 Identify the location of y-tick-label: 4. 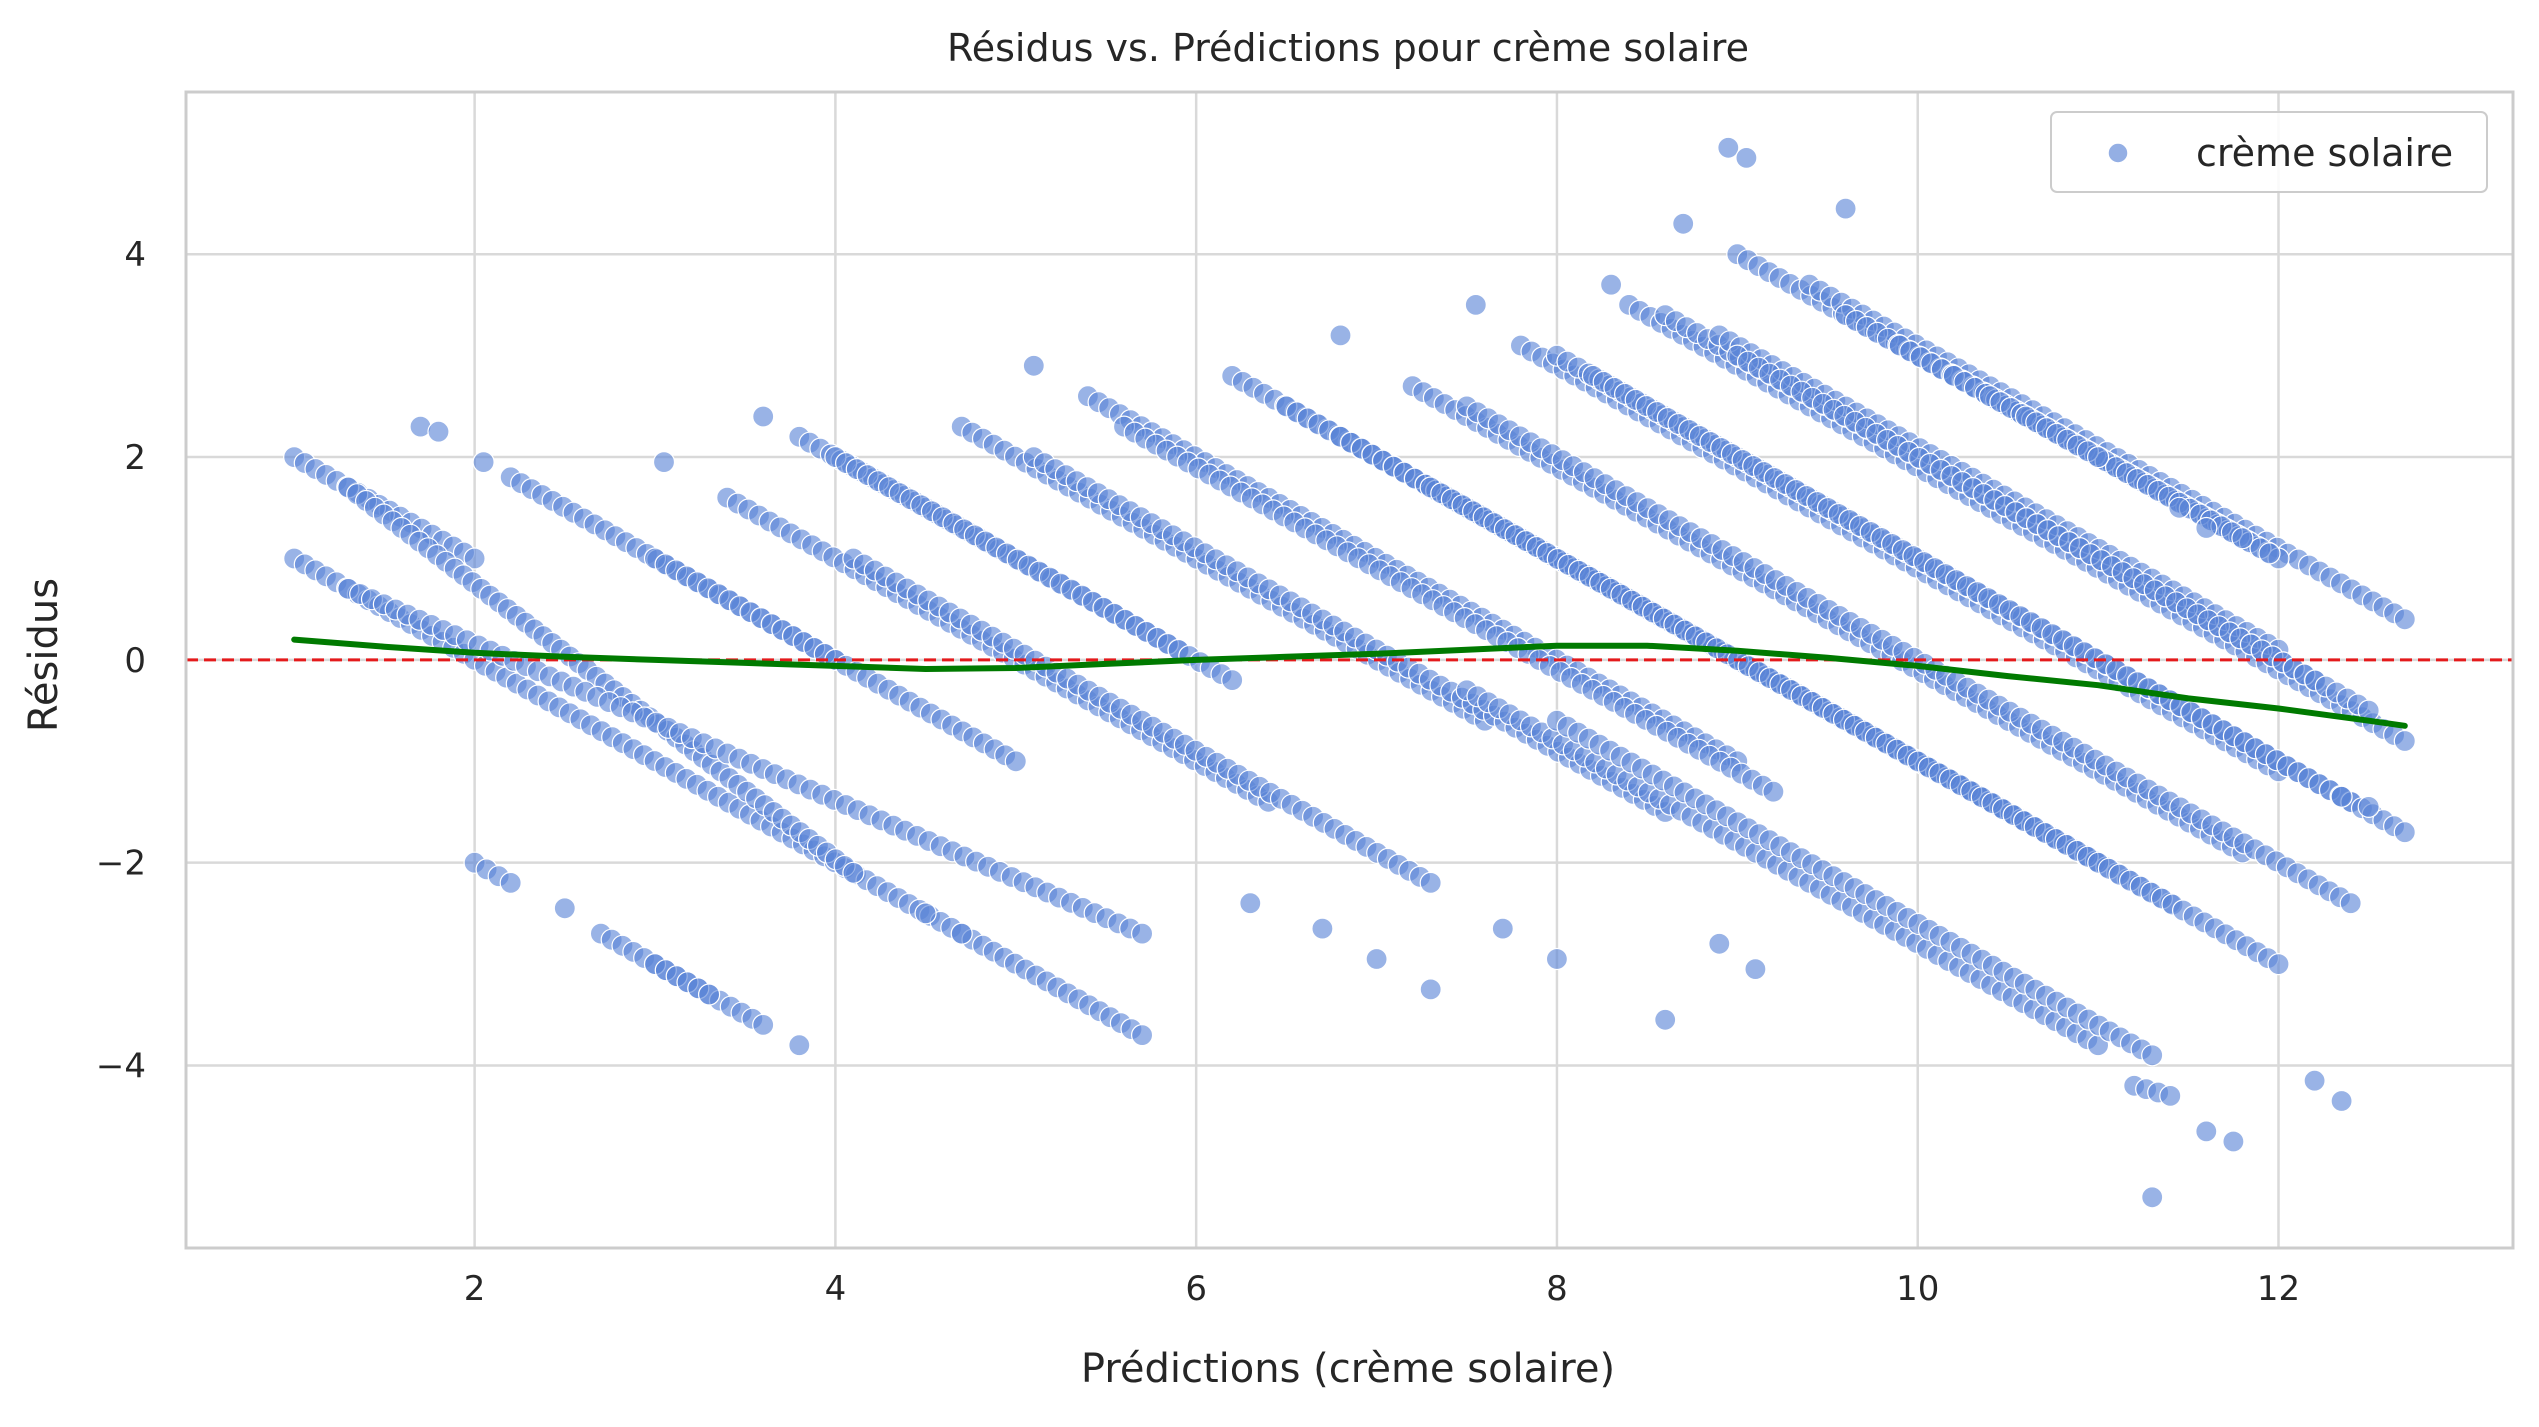
(135, 255).